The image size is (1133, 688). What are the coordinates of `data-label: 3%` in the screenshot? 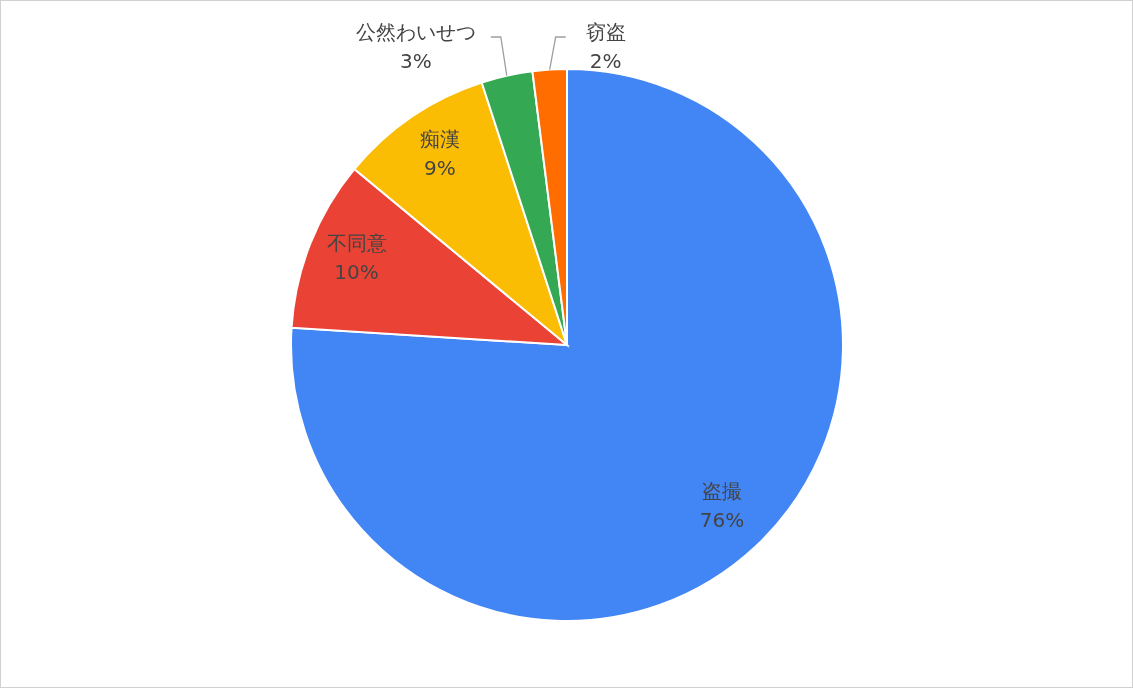 It's located at (415, 61).